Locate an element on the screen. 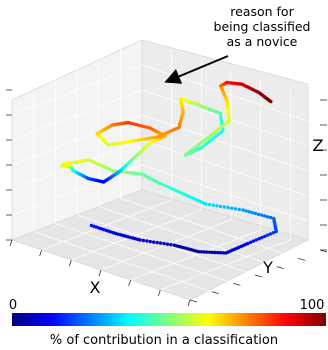  annotation-line-2: being classified is located at coordinates (262, 26).